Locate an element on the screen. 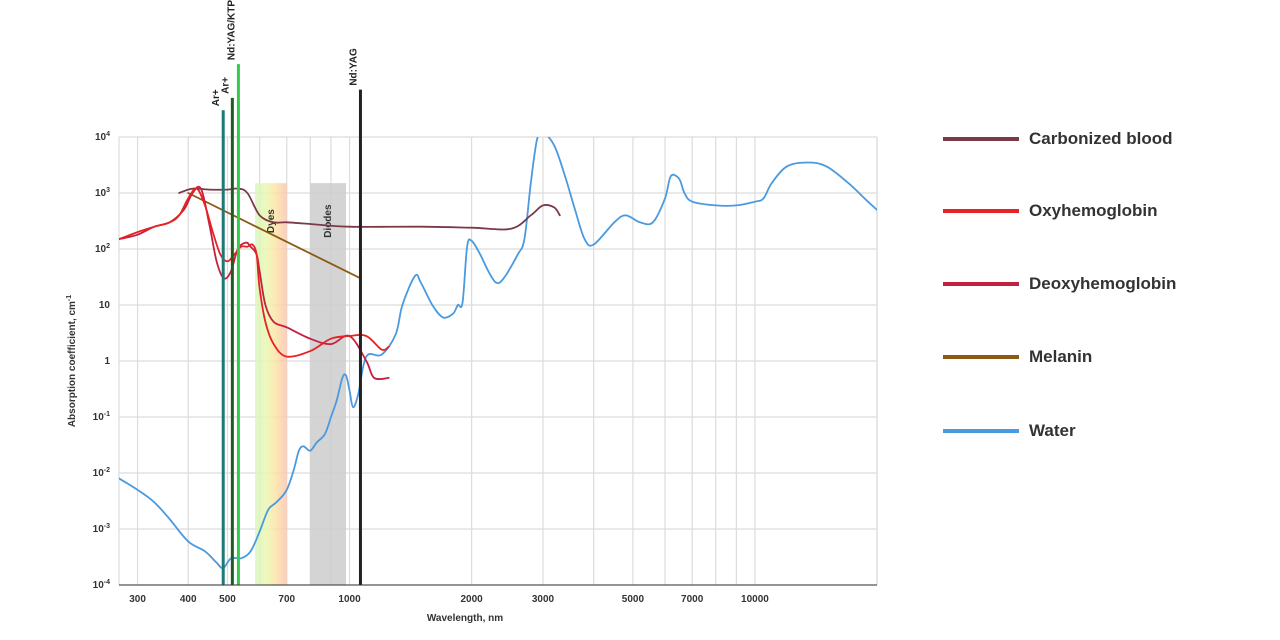 Image resolution: width=1280 pixels, height=640 pixels. x-tick-label: 1000 is located at coordinates (349, 599).